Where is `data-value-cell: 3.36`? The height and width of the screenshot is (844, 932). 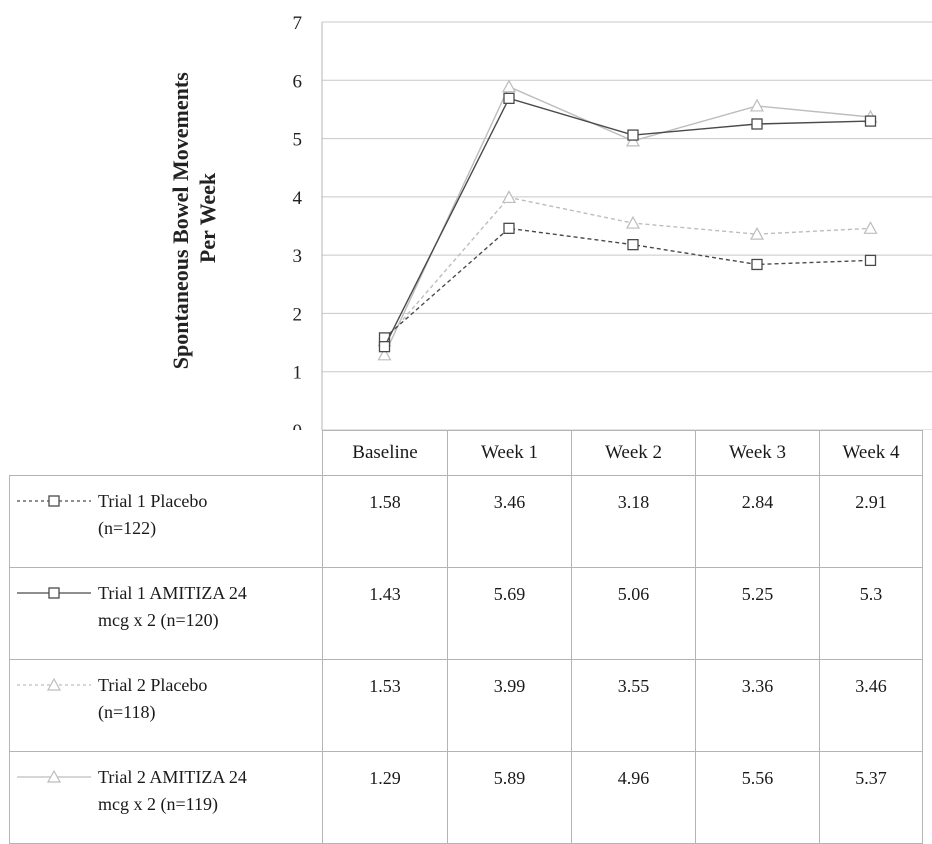 data-value-cell: 3.36 is located at coordinates (757, 705).